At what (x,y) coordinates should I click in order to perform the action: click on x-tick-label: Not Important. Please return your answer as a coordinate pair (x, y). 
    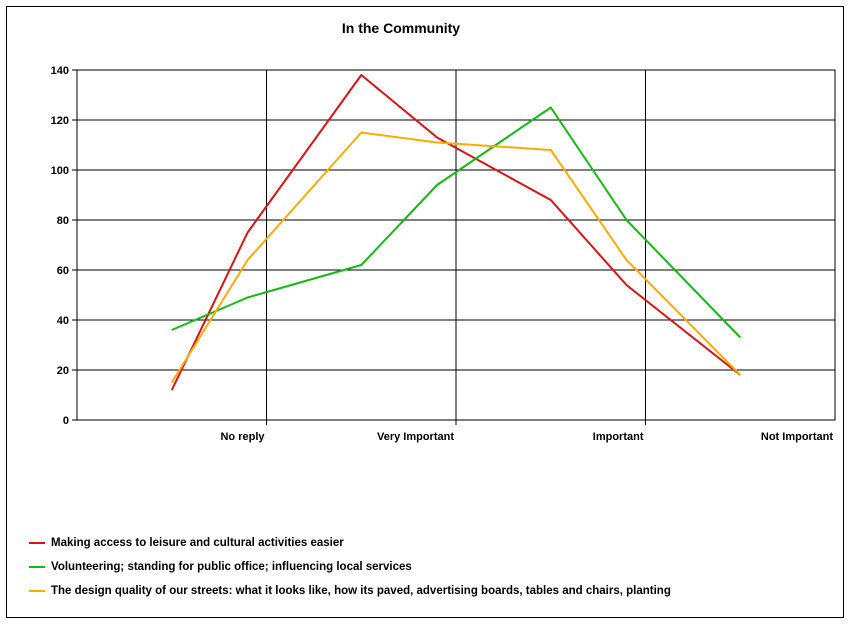
    Looking at the image, I should click on (797, 437).